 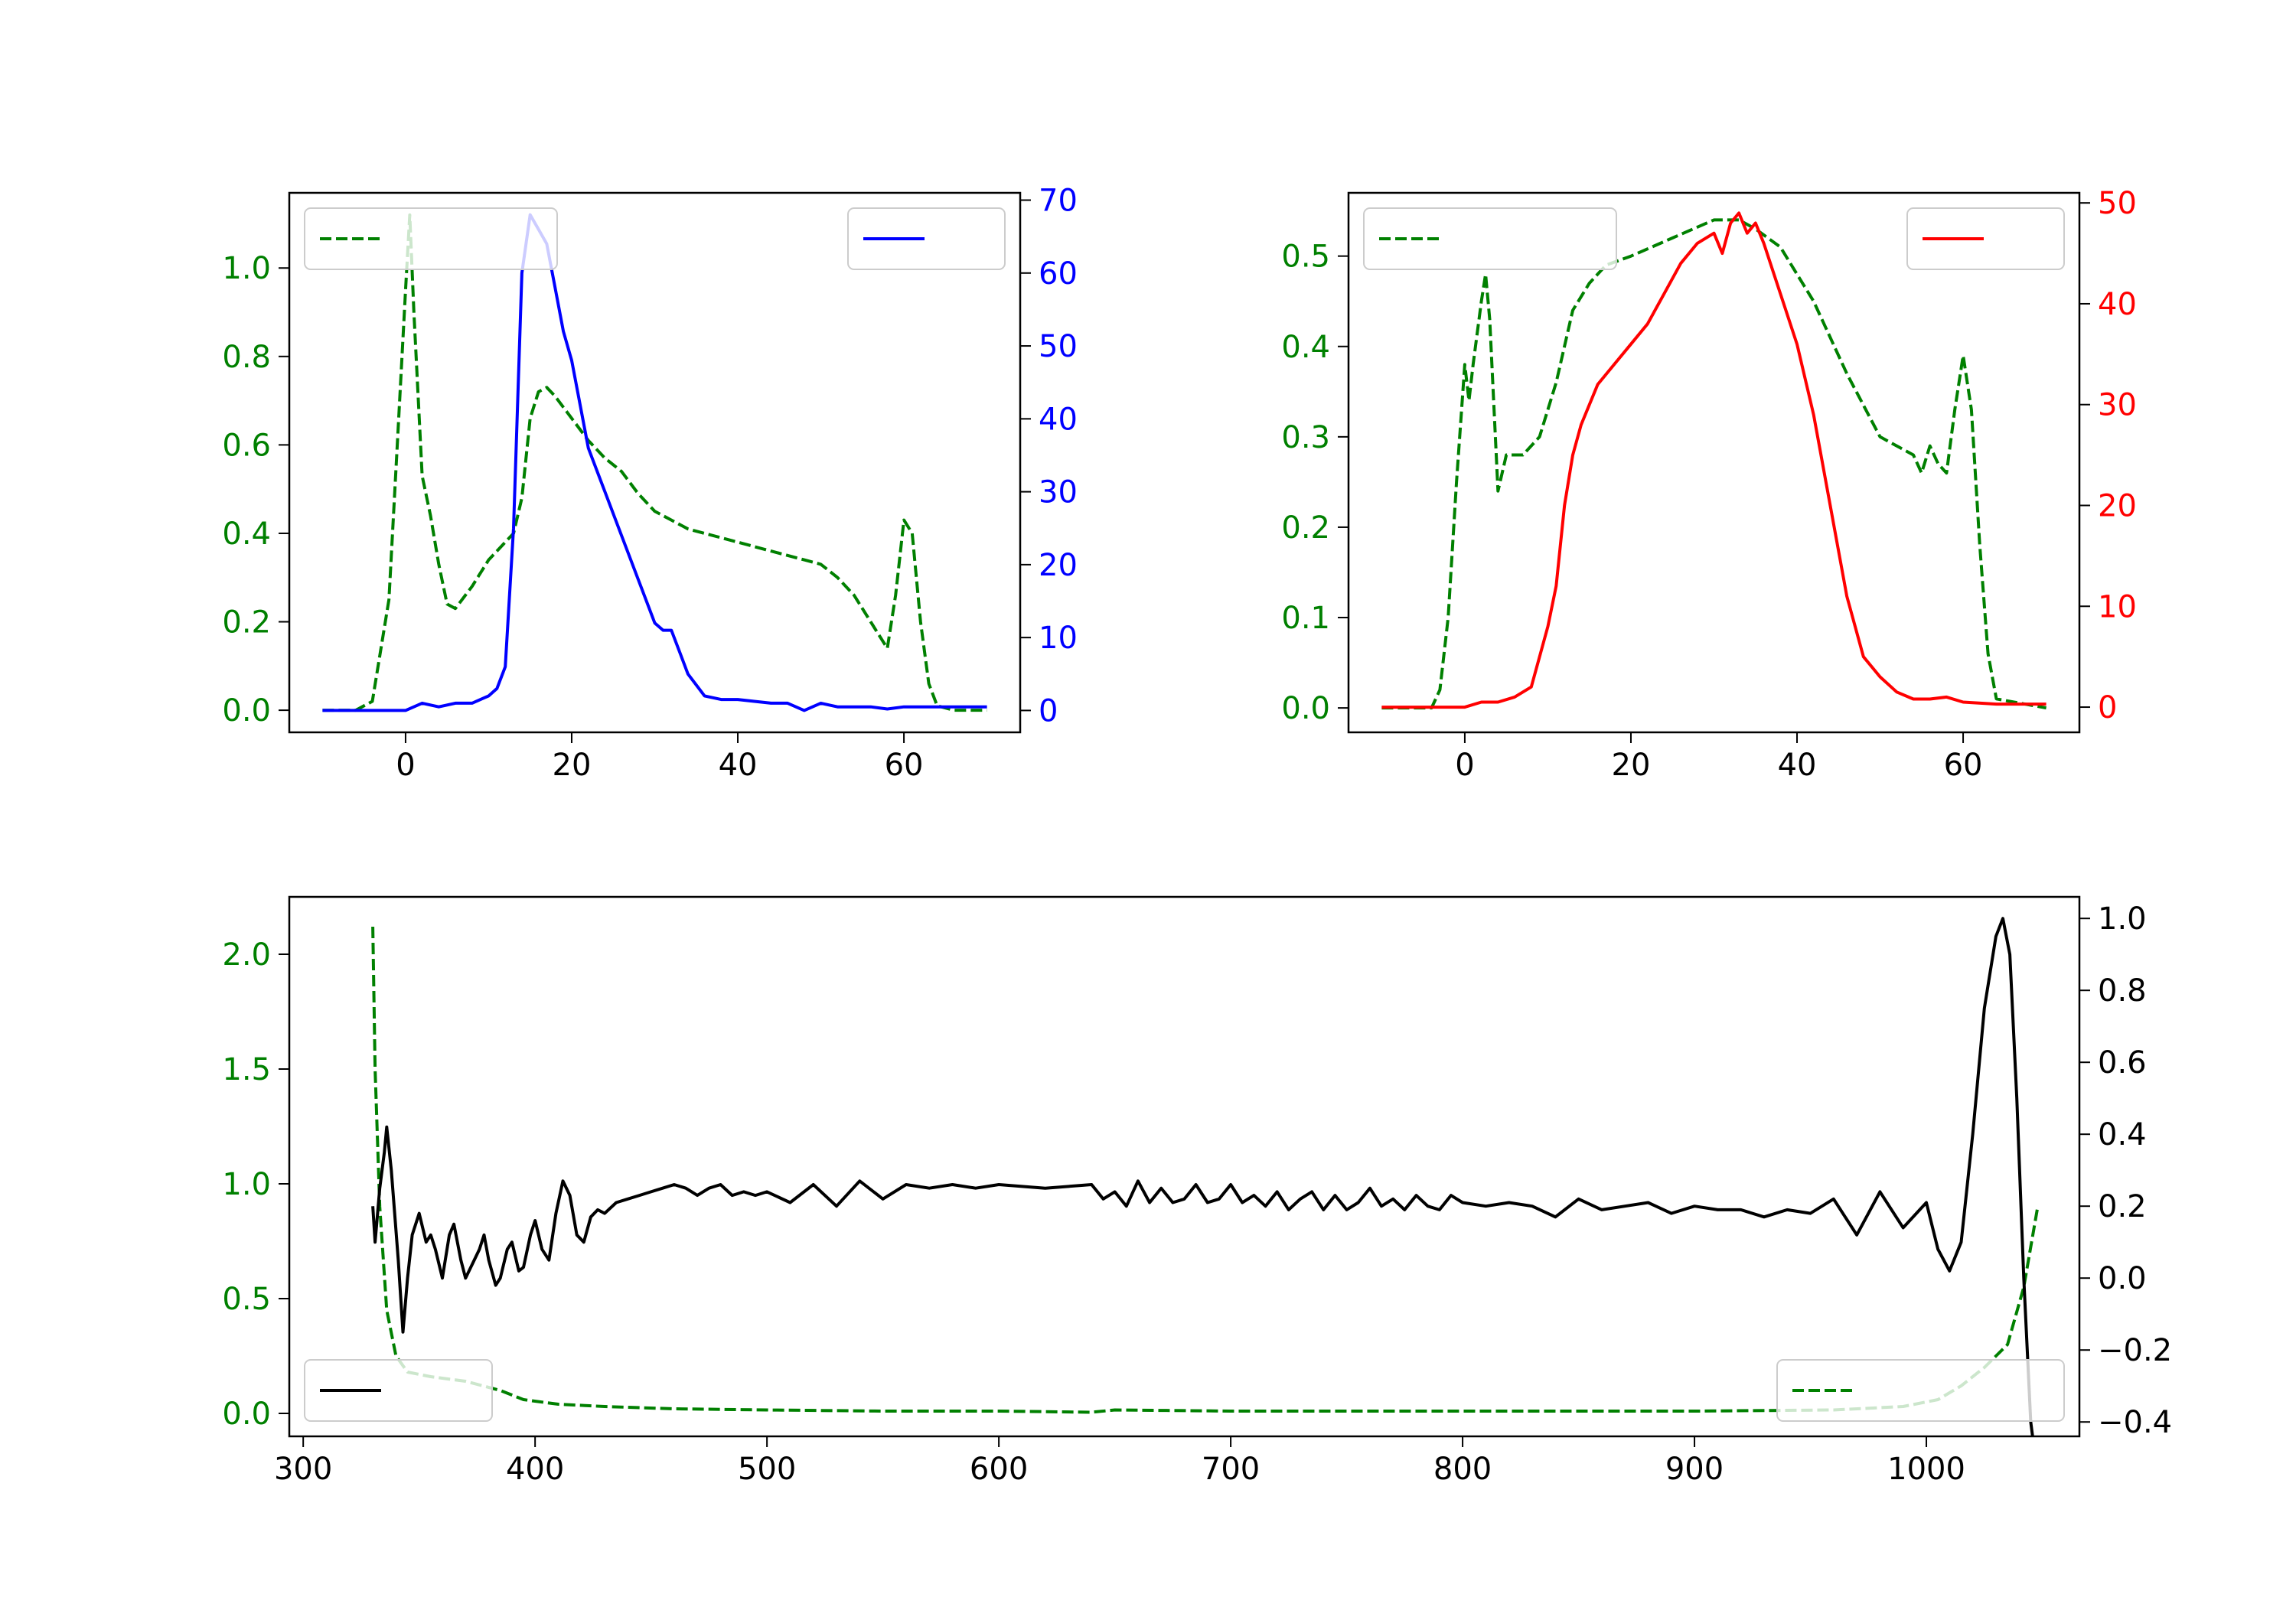 I want to click on x-tick-label: 400, so click(x=535, y=1470).